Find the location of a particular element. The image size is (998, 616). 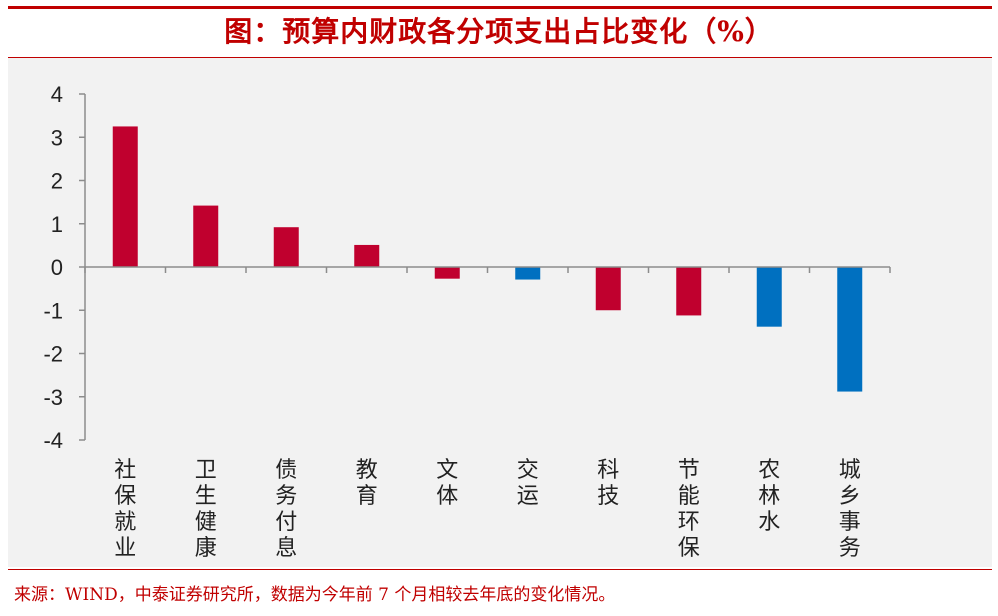

x-tick-label: 文体 is located at coordinates (447, 483).